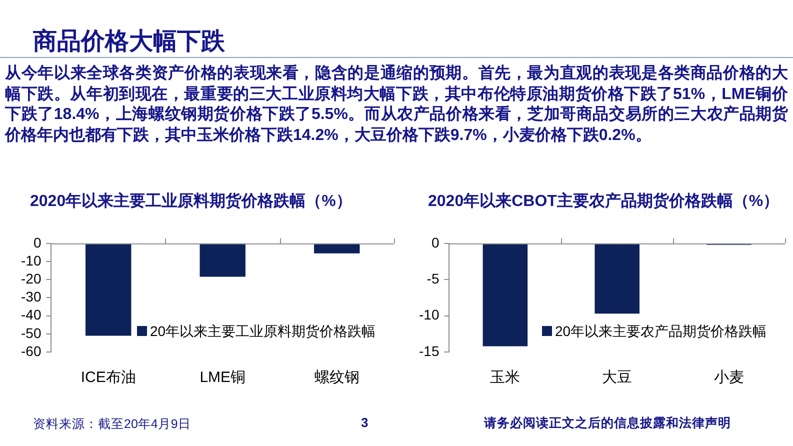 The width and height of the screenshot is (793, 446). Describe the element at coordinates (31, 314) in the screenshot. I see `y-tick-label: -40` at that location.